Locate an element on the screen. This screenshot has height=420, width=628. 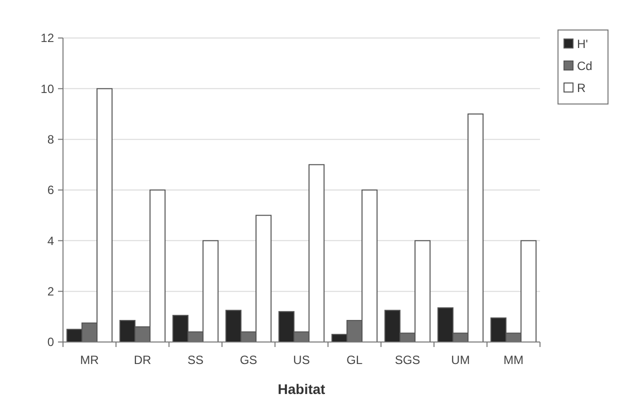
y-tick-label: 2 is located at coordinates (50, 291).